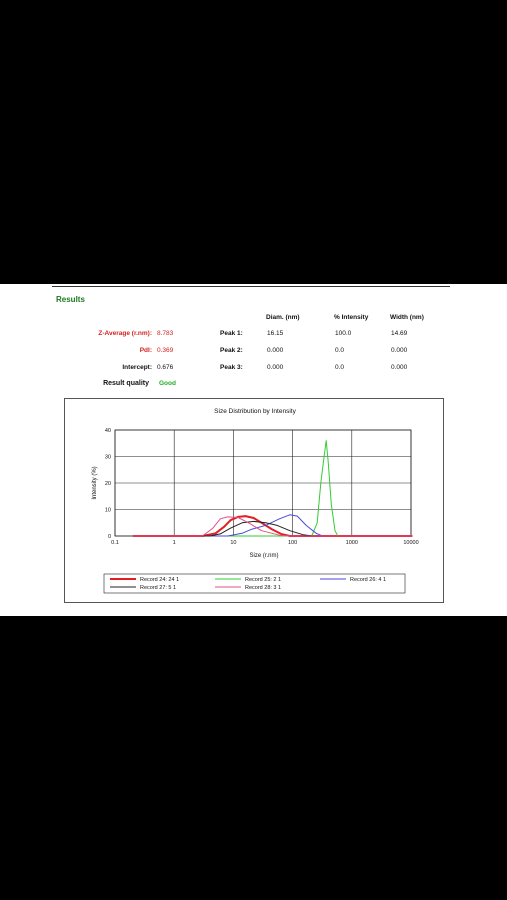 The image size is (507, 900). Describe the element at coordinates (352, 543) in the screenshot. I see `x-tick-label: 1000` at that location.